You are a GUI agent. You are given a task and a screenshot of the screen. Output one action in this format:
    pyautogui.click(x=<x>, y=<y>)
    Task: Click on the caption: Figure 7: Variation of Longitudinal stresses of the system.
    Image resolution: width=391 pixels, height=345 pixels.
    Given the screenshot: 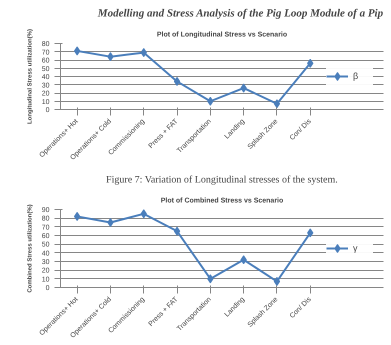 What is the action you would take?
    pyautogui.click(x=222, y=180)
    